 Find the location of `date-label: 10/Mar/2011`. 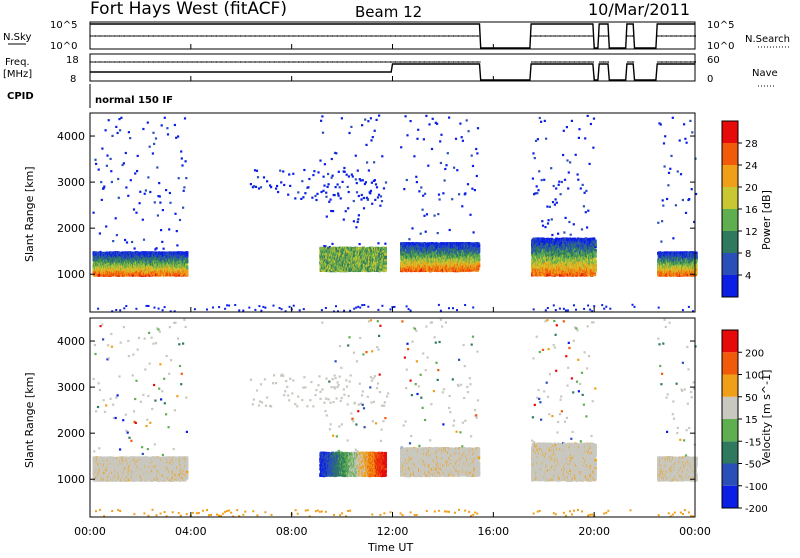

date-label: 10/Mar/2011 is located at coordinates (639, 9).